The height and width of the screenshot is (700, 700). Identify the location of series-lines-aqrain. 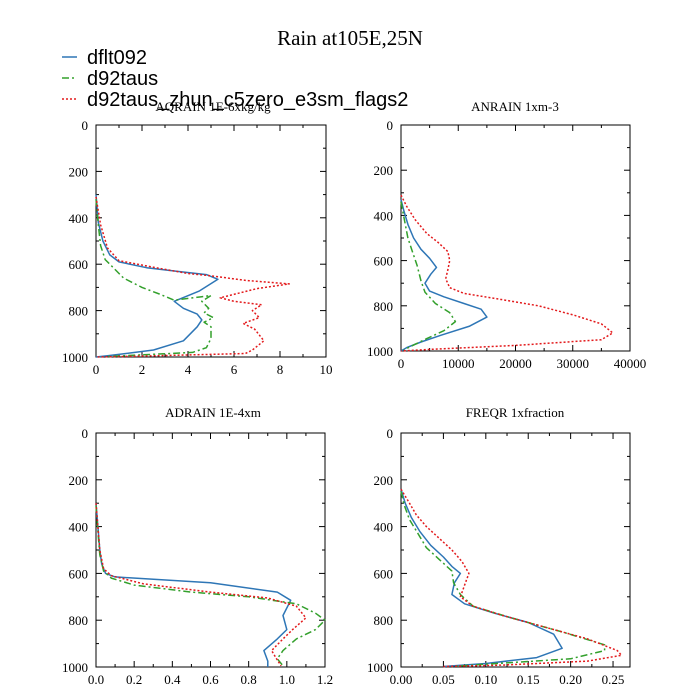
(192, 276).